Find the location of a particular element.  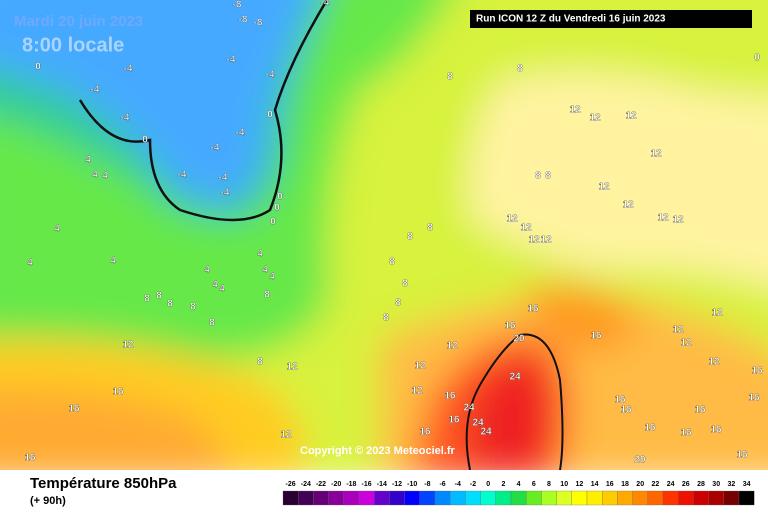

colorbar-tick-label: -24 is located at coordinates (306, 484).